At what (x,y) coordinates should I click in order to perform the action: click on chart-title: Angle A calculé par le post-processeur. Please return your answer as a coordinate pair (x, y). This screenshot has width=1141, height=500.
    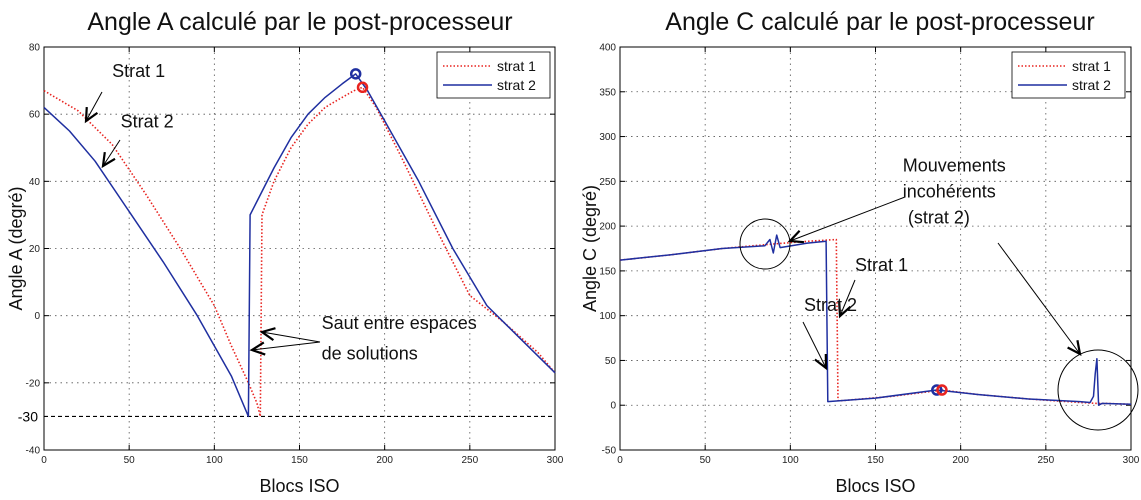
    Looking at the image, I should click on (299, 22).